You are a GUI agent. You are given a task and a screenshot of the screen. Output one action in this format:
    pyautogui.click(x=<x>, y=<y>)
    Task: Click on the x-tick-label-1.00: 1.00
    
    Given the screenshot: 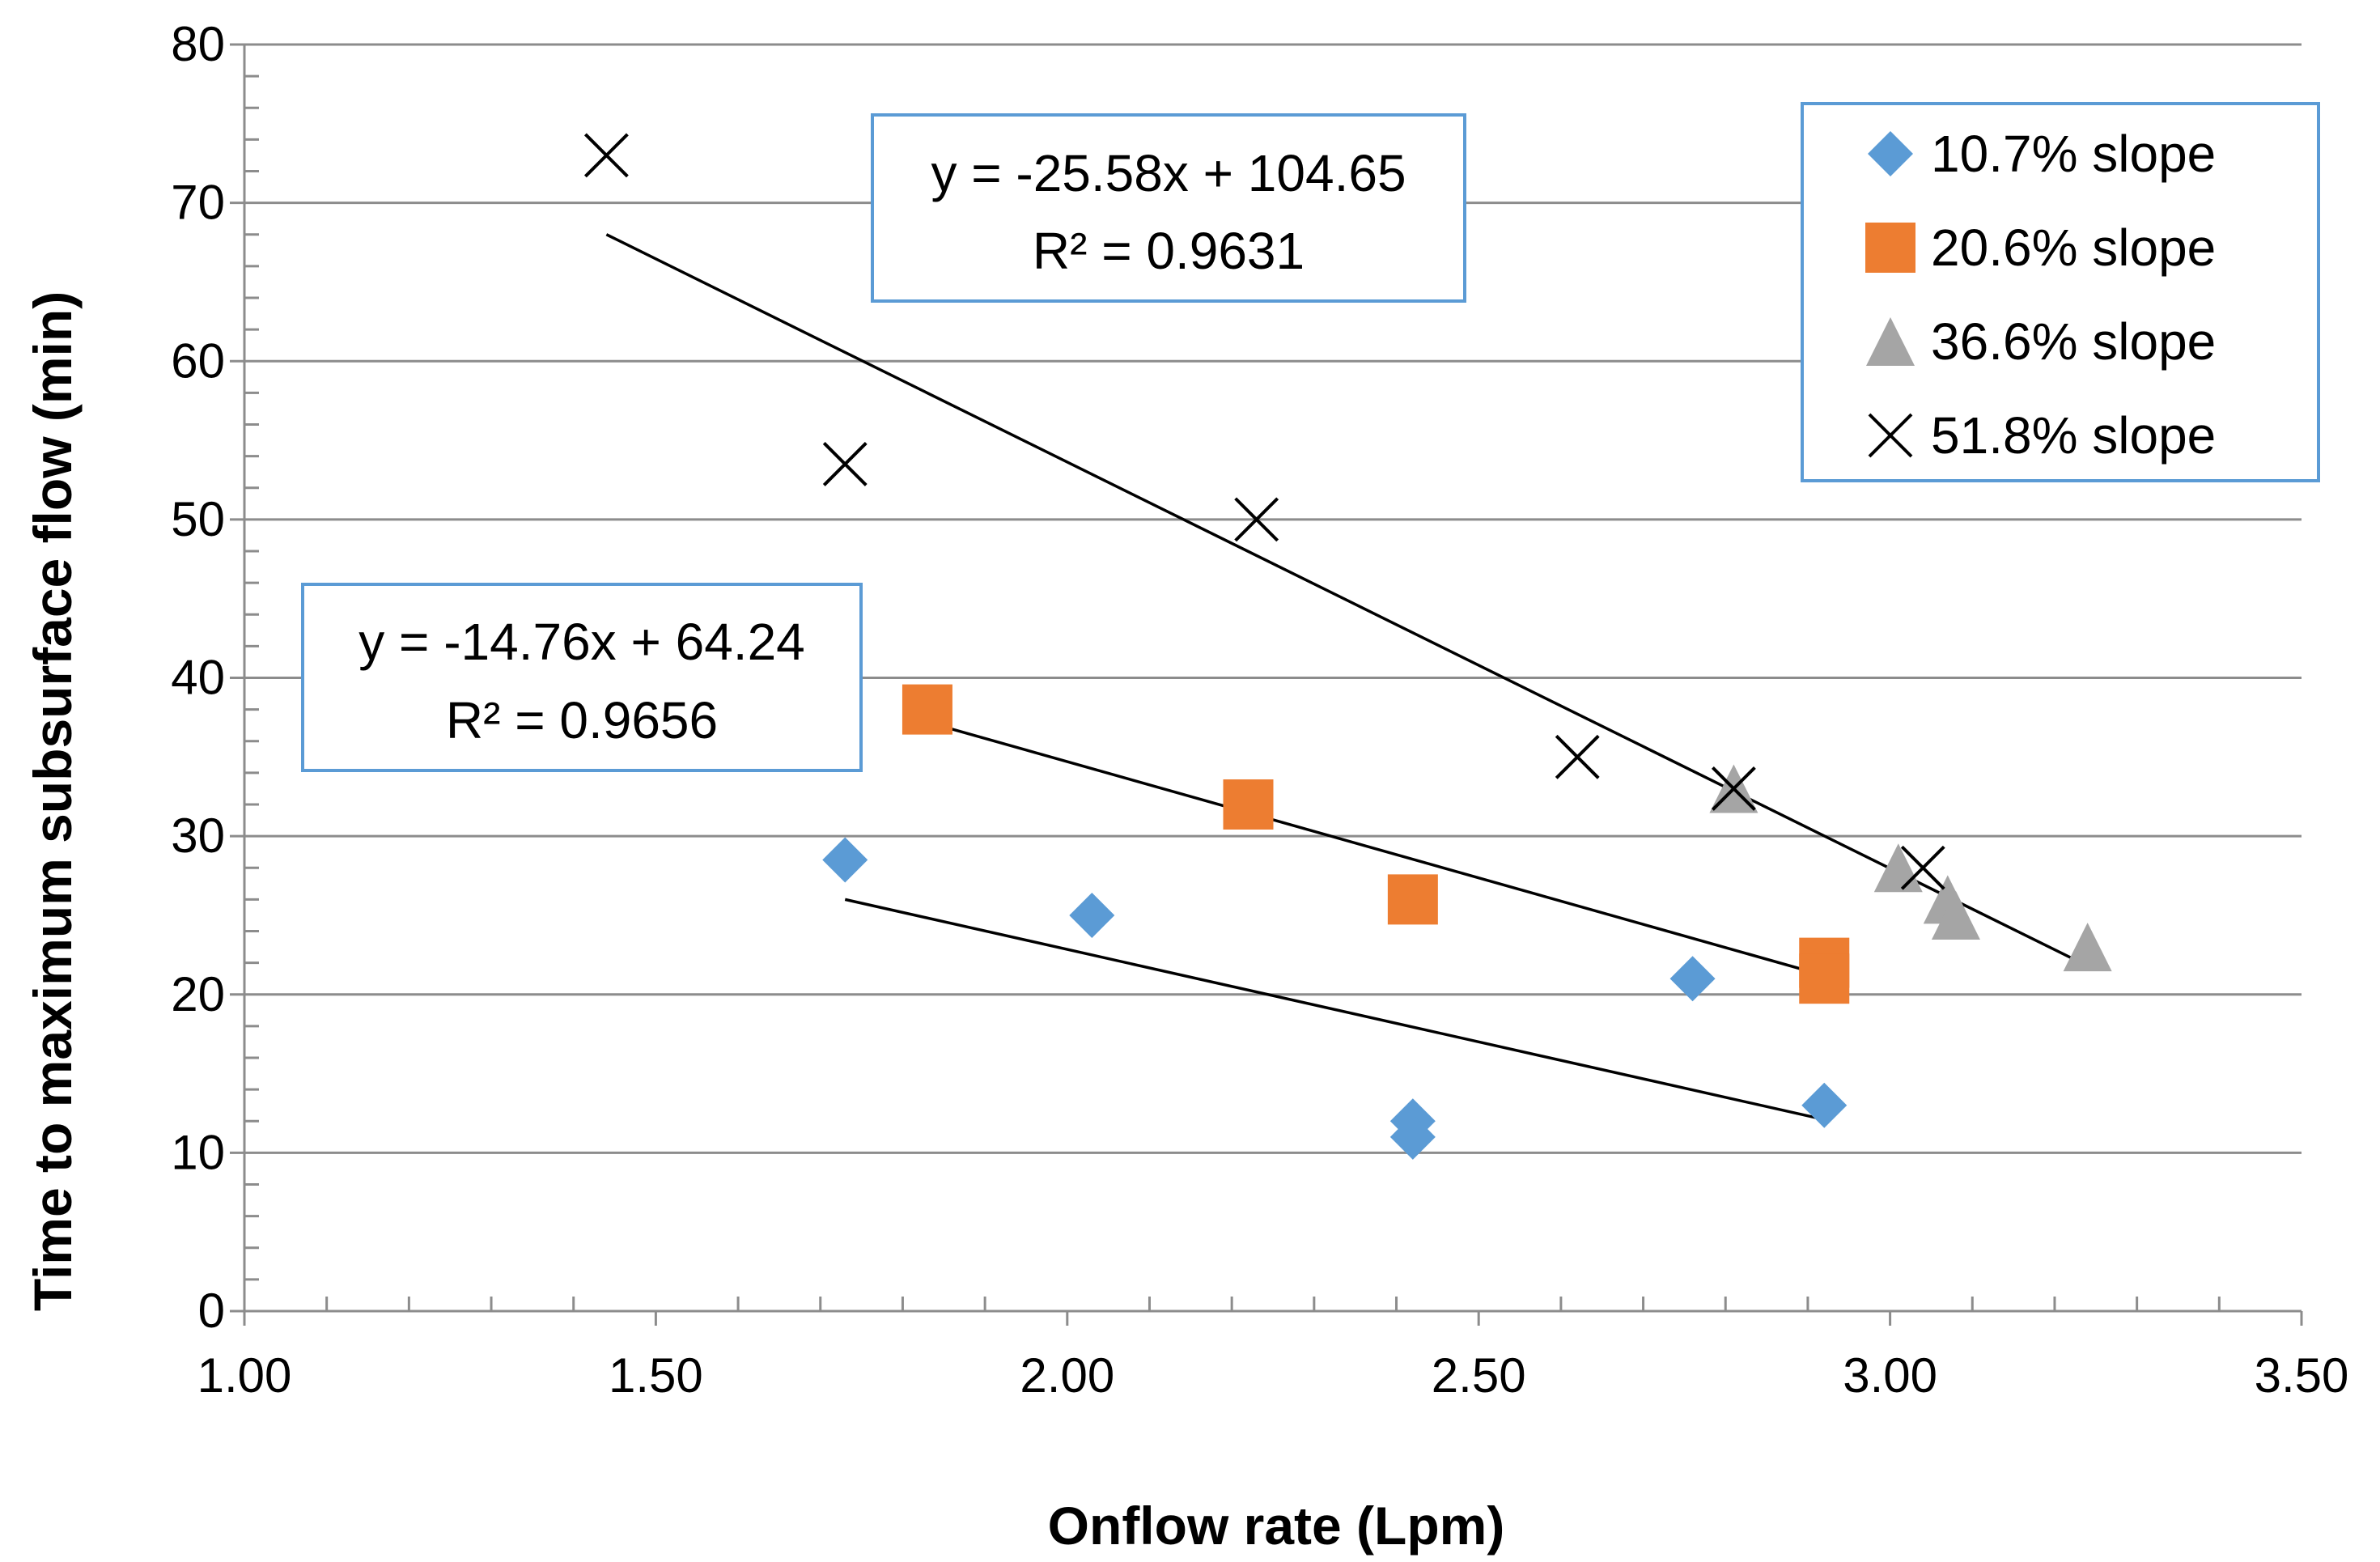 What is the action you would take?
    pyautogui.click(x=245, y=1375)
    